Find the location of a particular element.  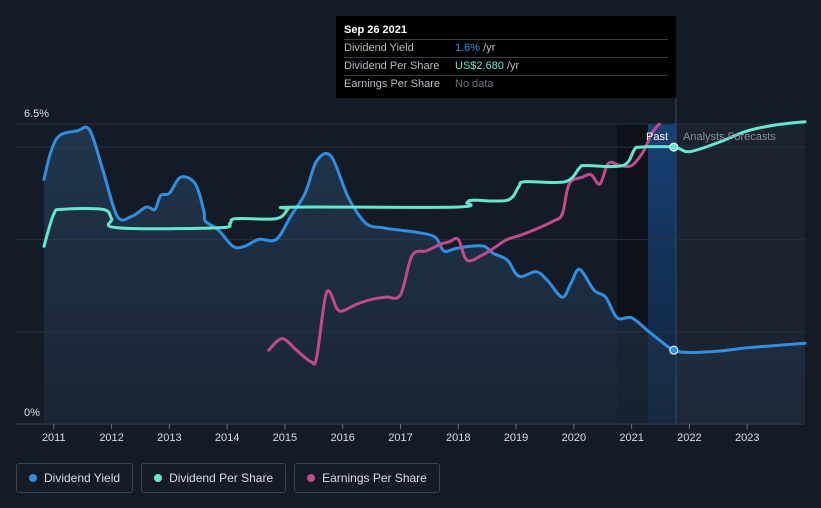

past-label: Past is located at coordinates (657, 137).